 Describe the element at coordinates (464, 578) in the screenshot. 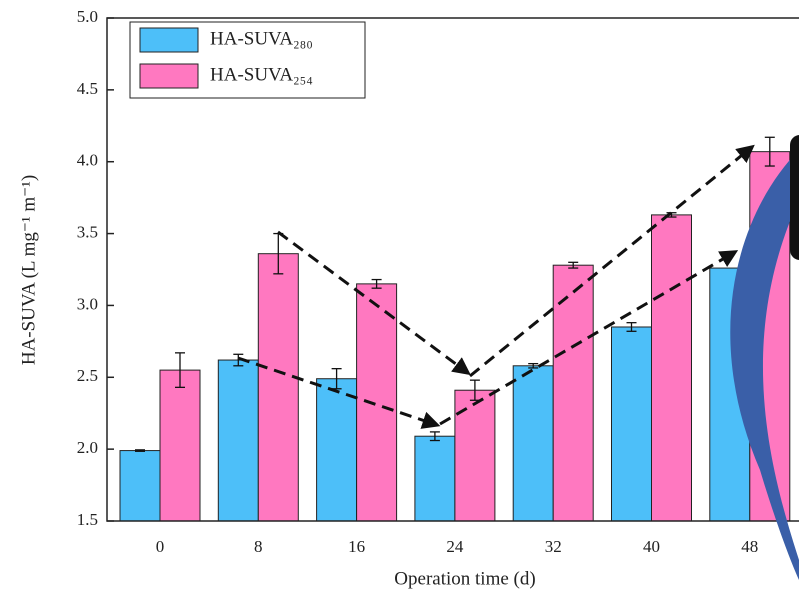

I see `x-axis-label: Operation time (d)` at that location.